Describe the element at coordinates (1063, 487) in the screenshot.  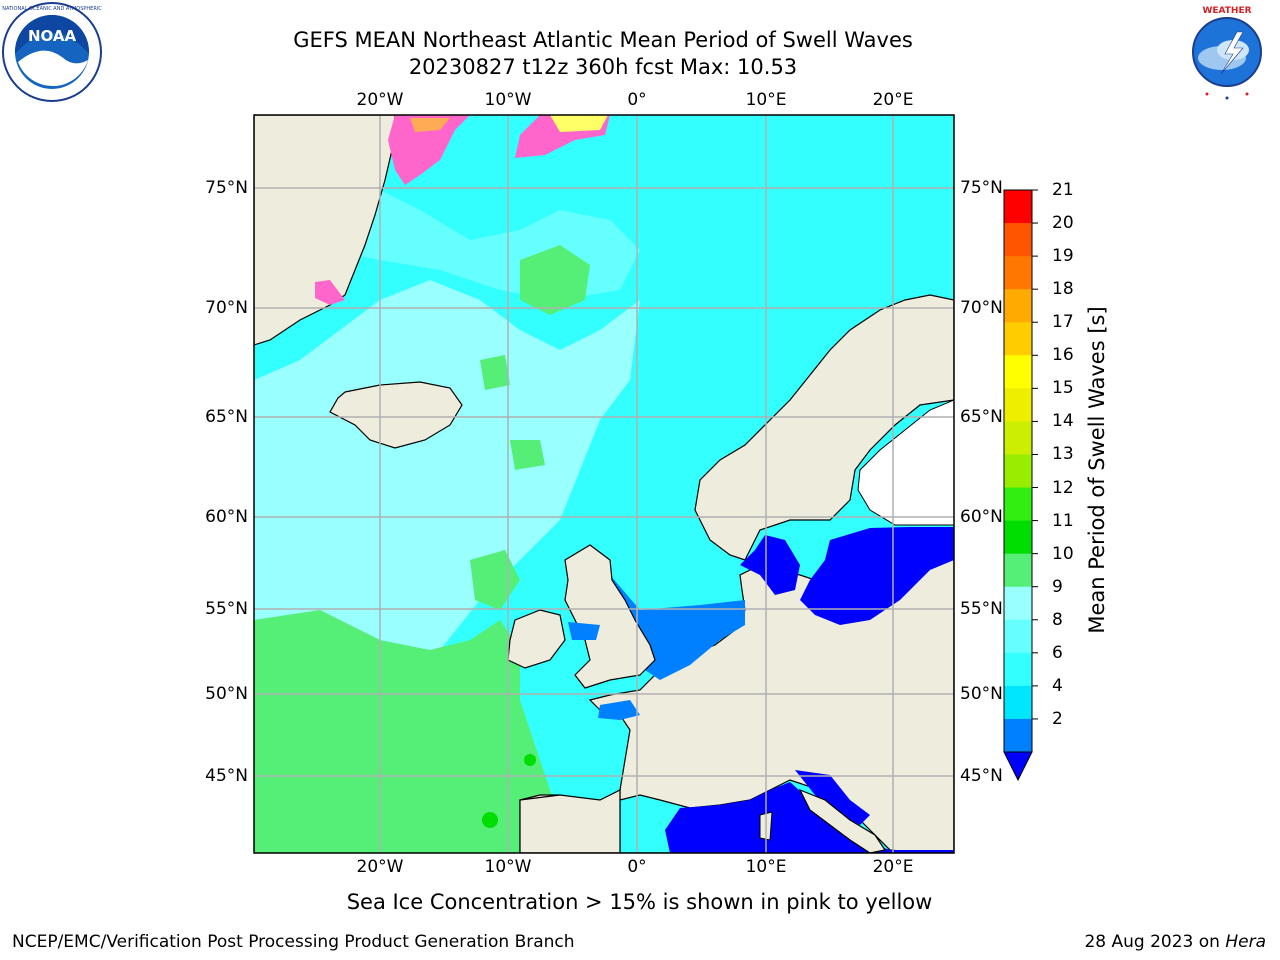
I see `colorbar-tick-label: 12` at that location.